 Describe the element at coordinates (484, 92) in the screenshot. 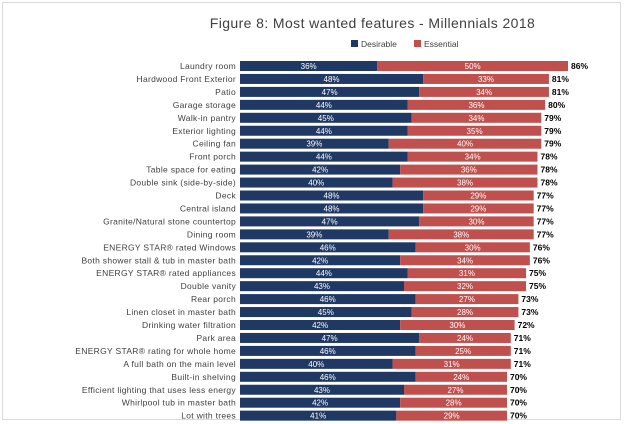

I see `data-label-essential: 34%` at that location.